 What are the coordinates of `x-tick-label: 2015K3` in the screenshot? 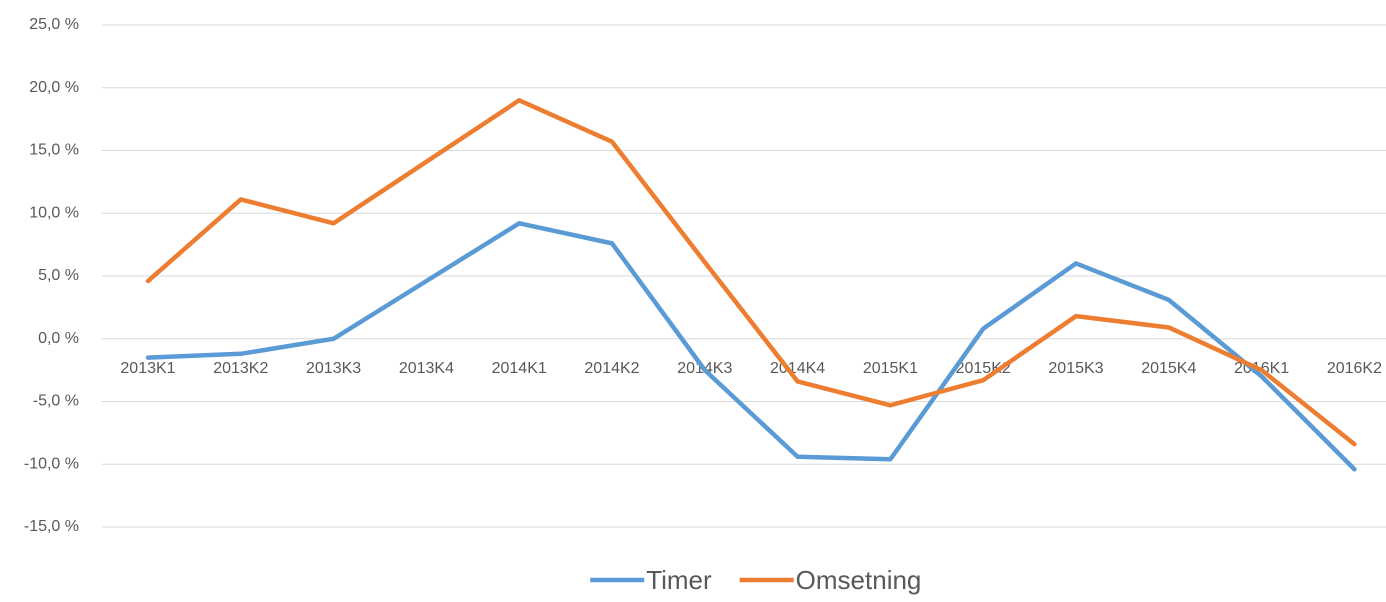 It's located at (1075, 368).